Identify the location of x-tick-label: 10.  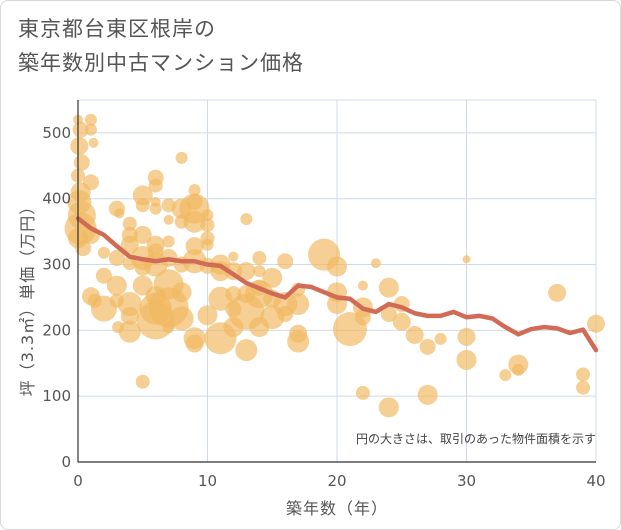
(207, 481).